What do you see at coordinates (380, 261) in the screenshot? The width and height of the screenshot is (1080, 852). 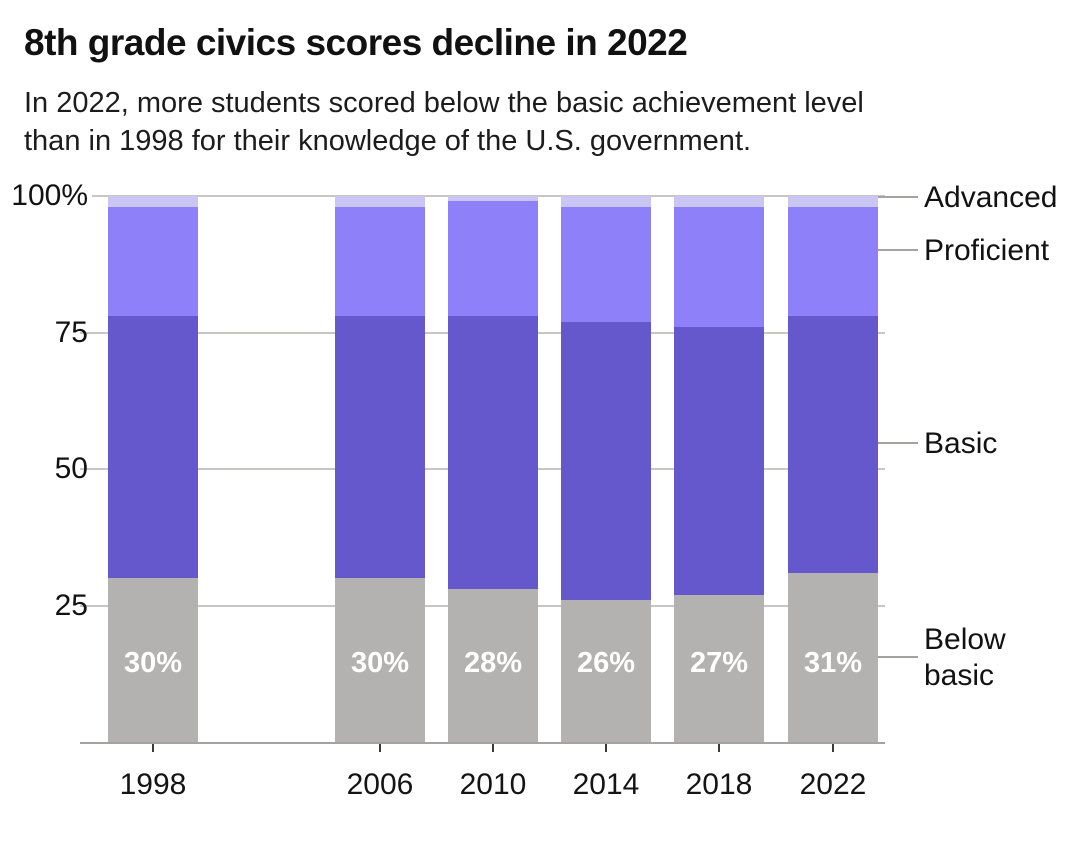 I see `bar-segment-proficient-2006` at bounding box center [380, 261].